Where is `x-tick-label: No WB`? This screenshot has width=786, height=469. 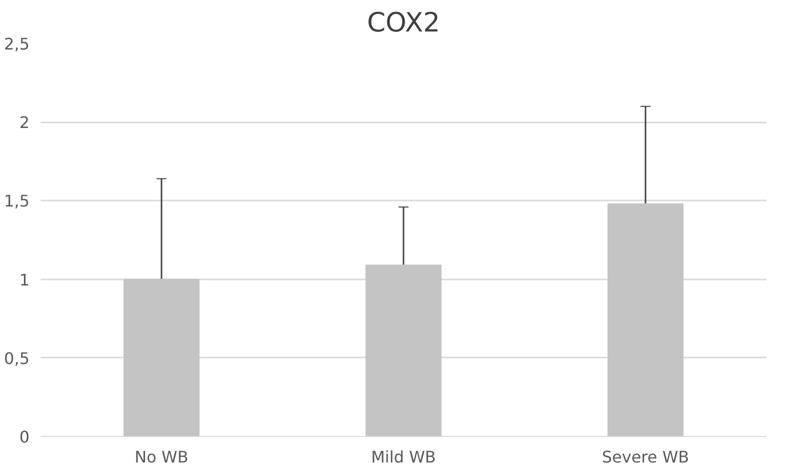 x-tick-label: No WB is located at coordinates (161, 457).